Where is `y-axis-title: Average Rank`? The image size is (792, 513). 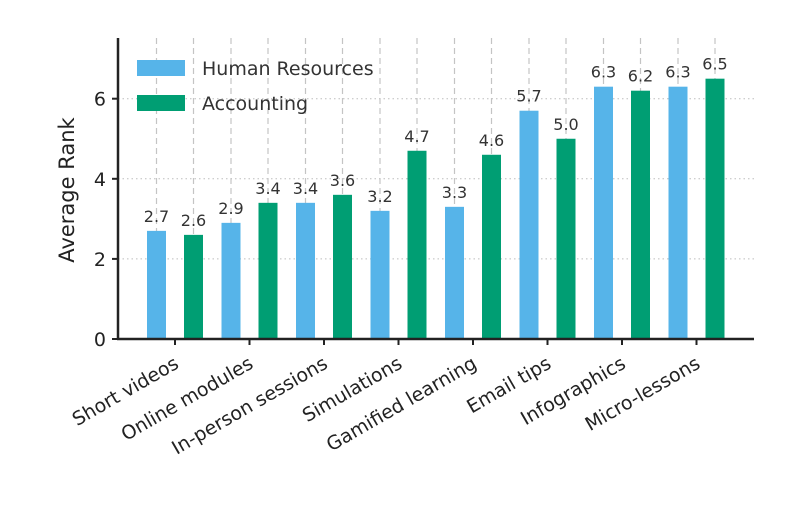 y-axis-title: Average Rank is located at coordinates (67, 189).